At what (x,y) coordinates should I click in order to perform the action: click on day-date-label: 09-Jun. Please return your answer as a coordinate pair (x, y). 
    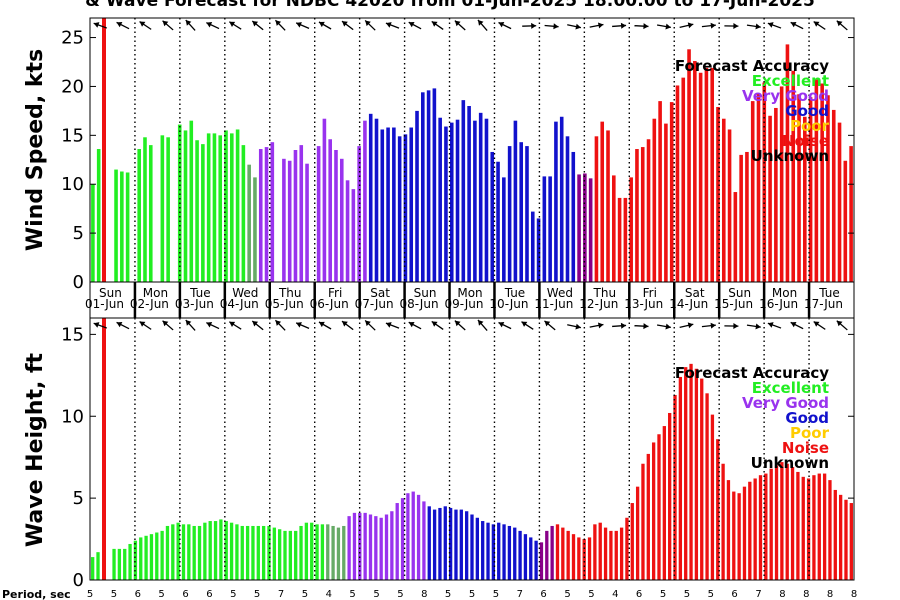
    Looking at the image, I should click on (463, 304).